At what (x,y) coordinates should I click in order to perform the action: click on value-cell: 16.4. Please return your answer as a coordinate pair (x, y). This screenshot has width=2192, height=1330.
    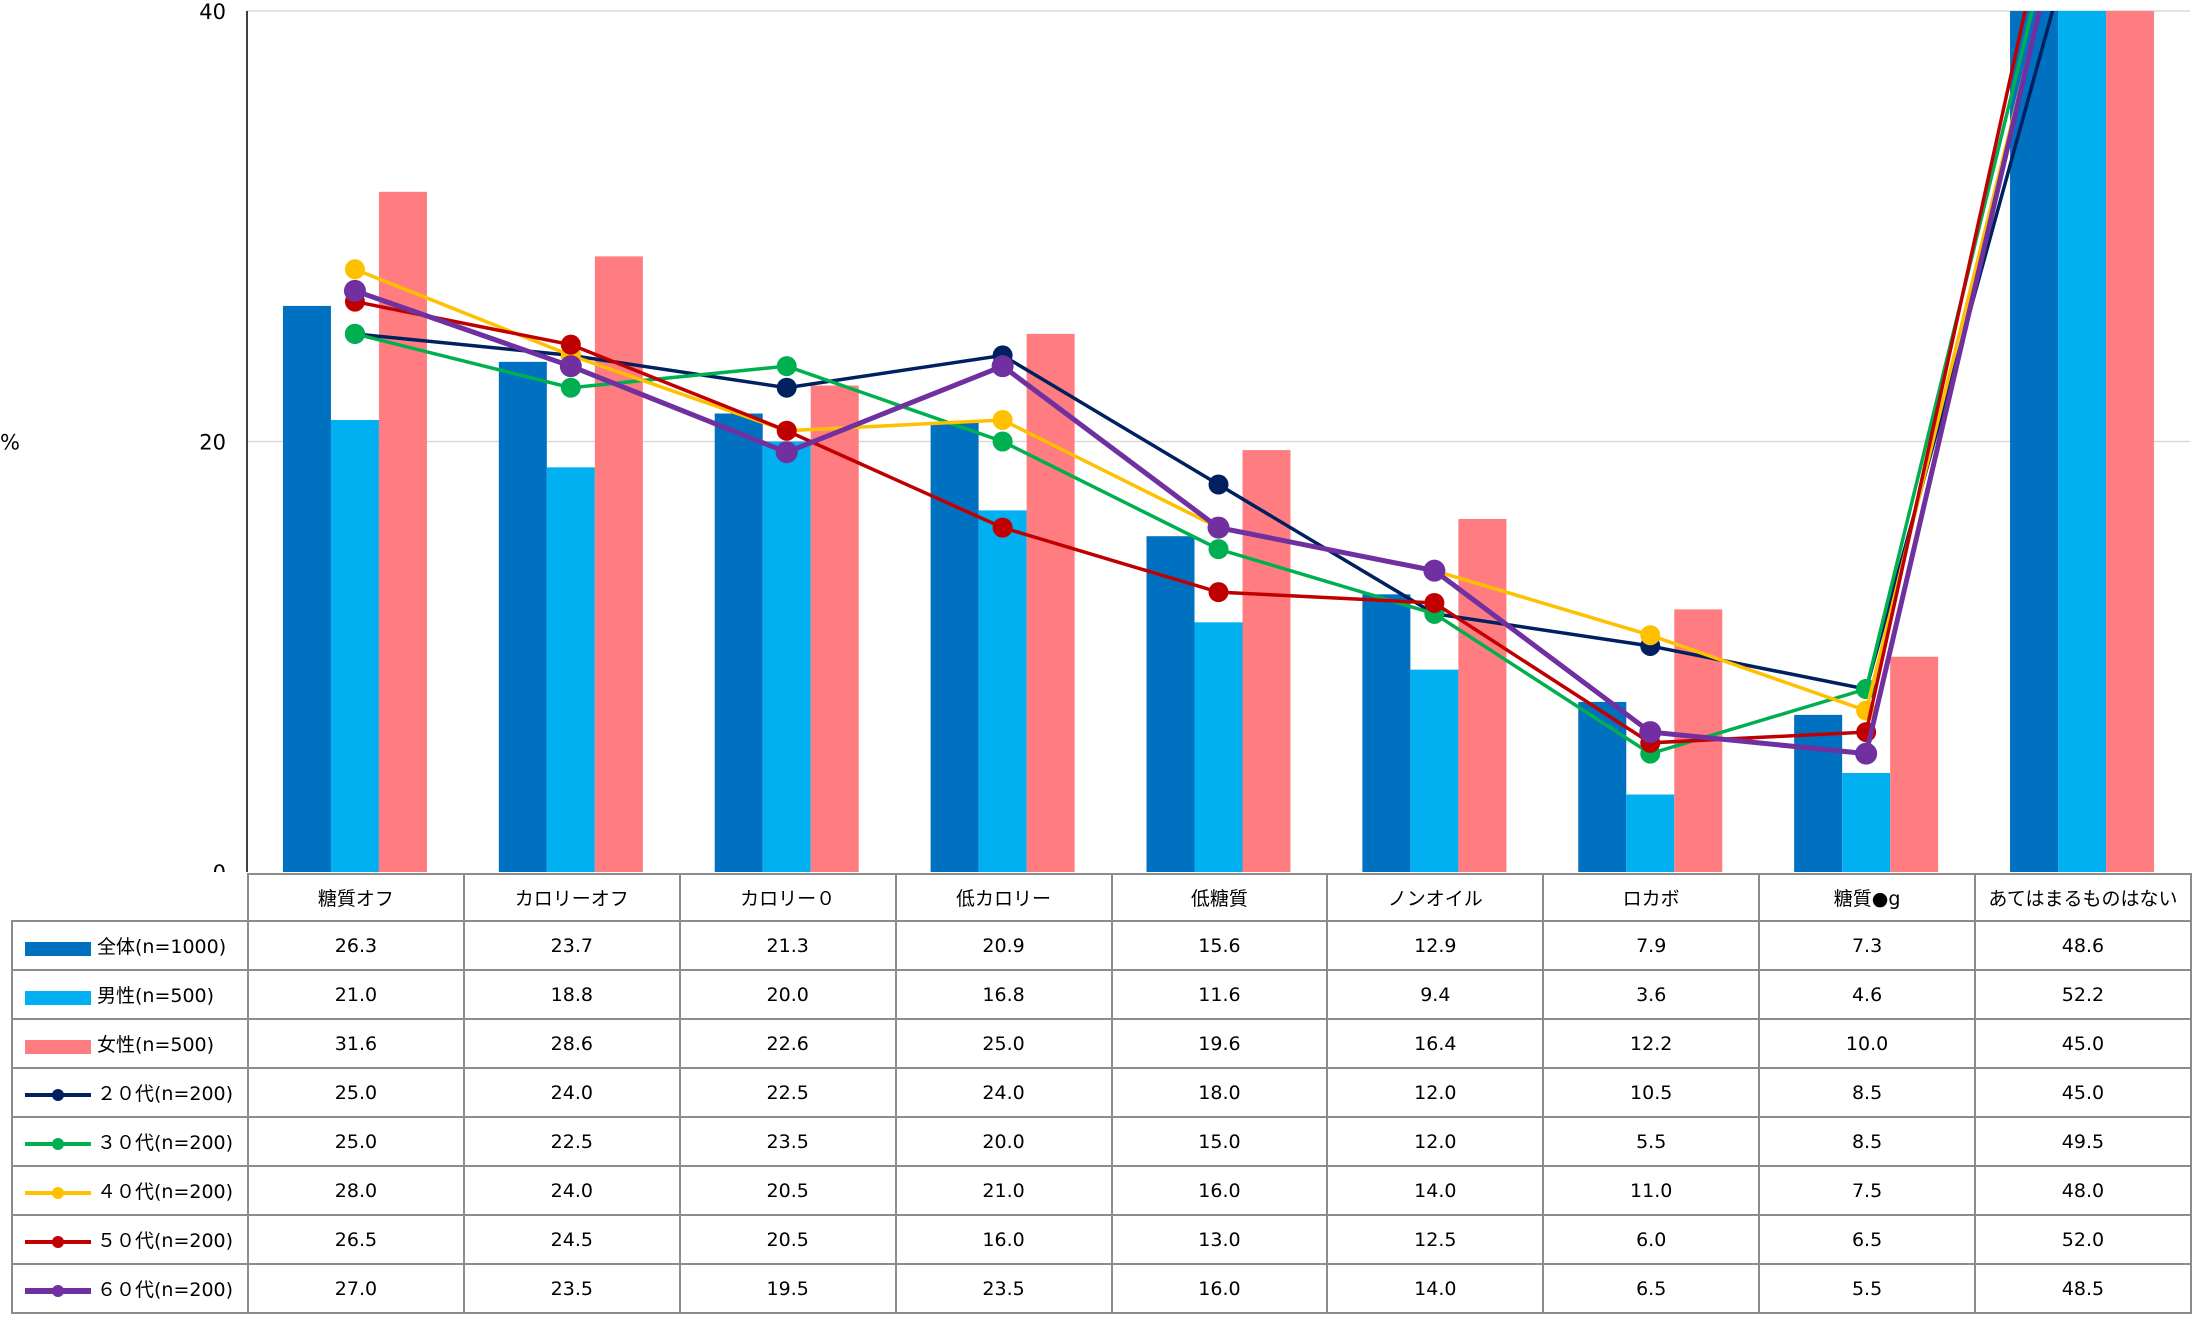
    Looking at the image, I should click on (1435, 1043).